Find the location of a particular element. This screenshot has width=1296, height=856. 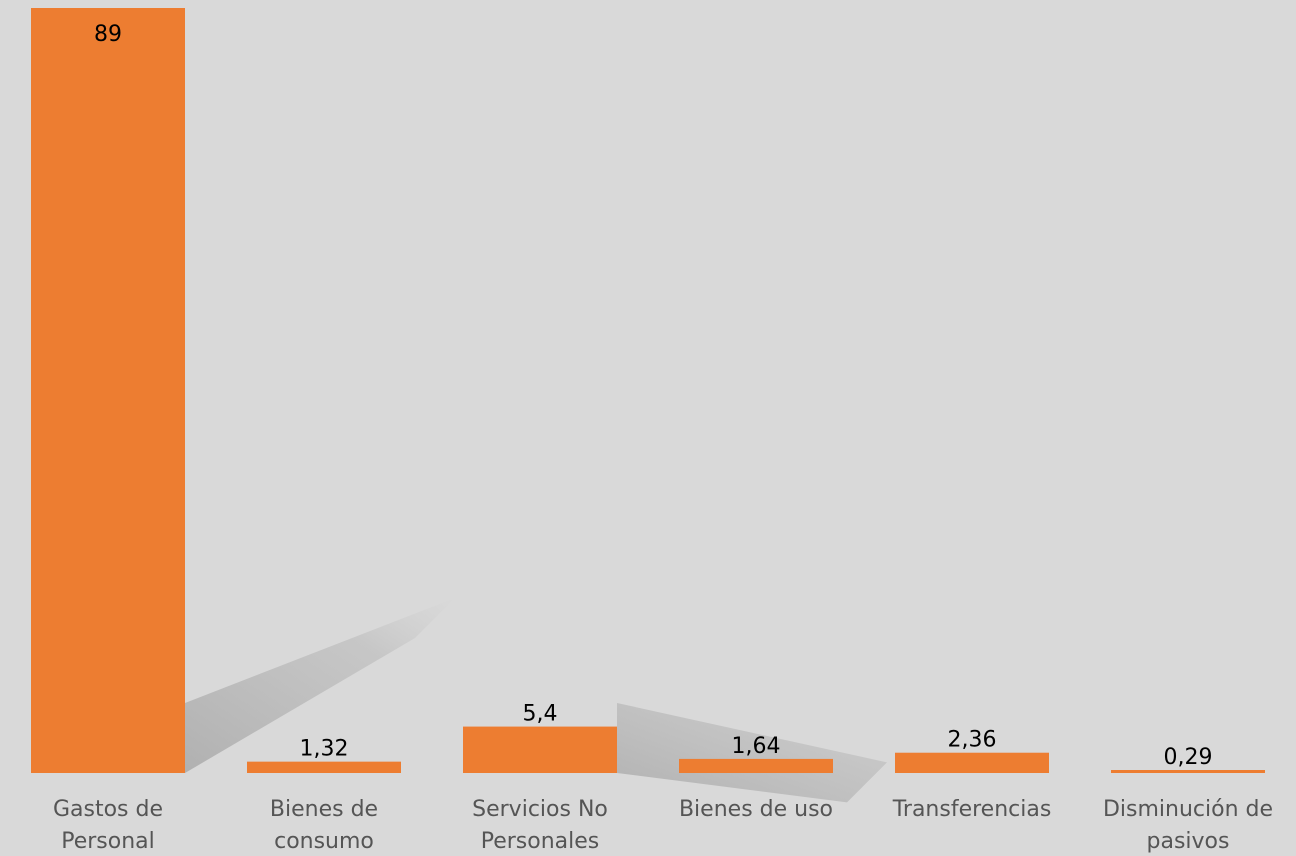

category-label-2: Servicios No Personales is located at coordinates (540, 825).